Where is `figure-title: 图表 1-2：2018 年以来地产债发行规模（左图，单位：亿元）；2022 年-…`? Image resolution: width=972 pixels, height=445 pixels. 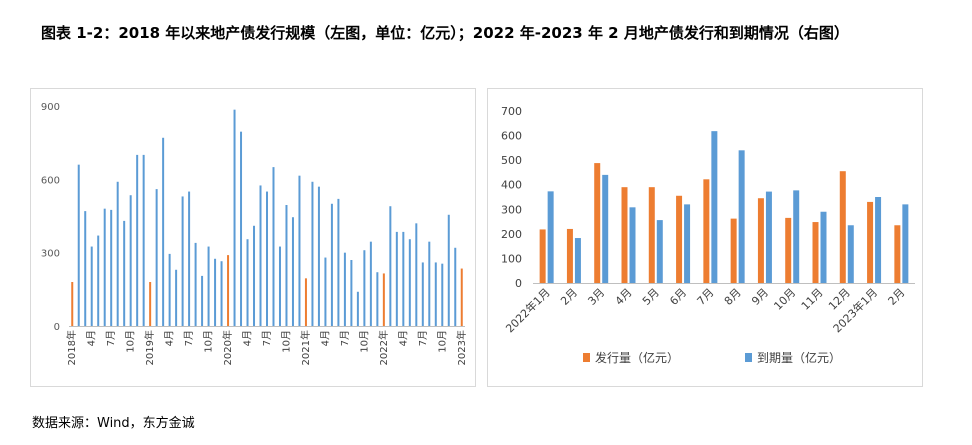 figure-title: 图表 1-2：2018 年以来地产债发行规模（左图，单位：亿元）；2022 年-… is located at coordinates (445, 33).